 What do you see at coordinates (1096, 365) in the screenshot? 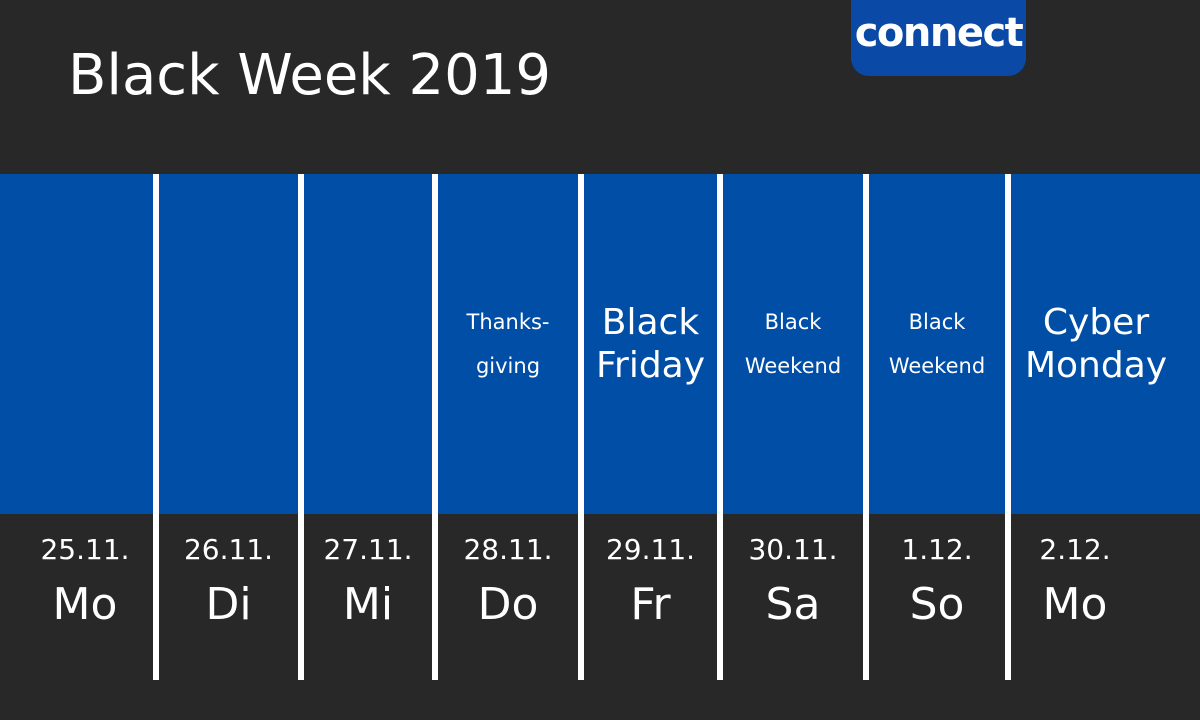
I see `event-line-2: Monday` at bounding box center [1096, 365].